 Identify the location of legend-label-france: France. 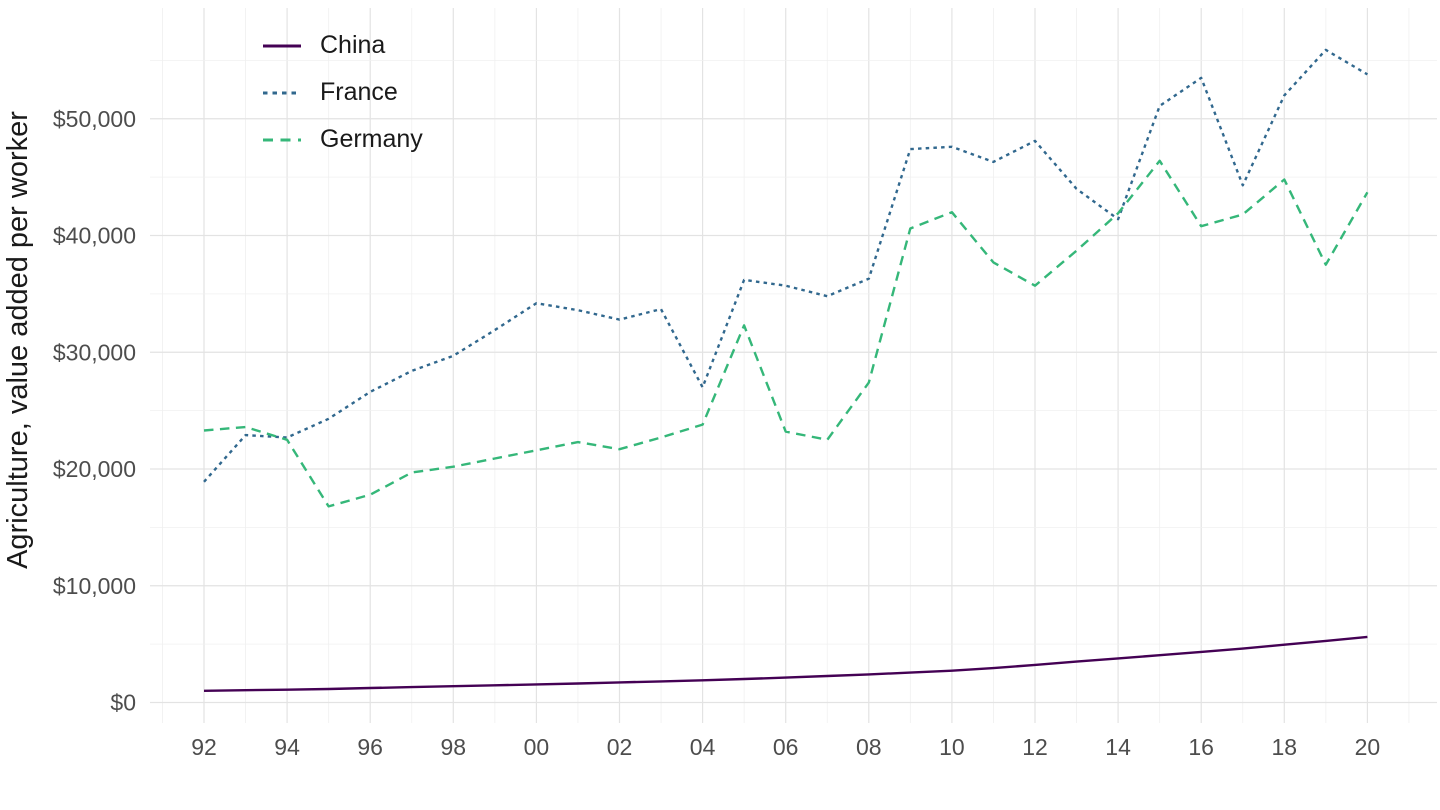
(359, 92).